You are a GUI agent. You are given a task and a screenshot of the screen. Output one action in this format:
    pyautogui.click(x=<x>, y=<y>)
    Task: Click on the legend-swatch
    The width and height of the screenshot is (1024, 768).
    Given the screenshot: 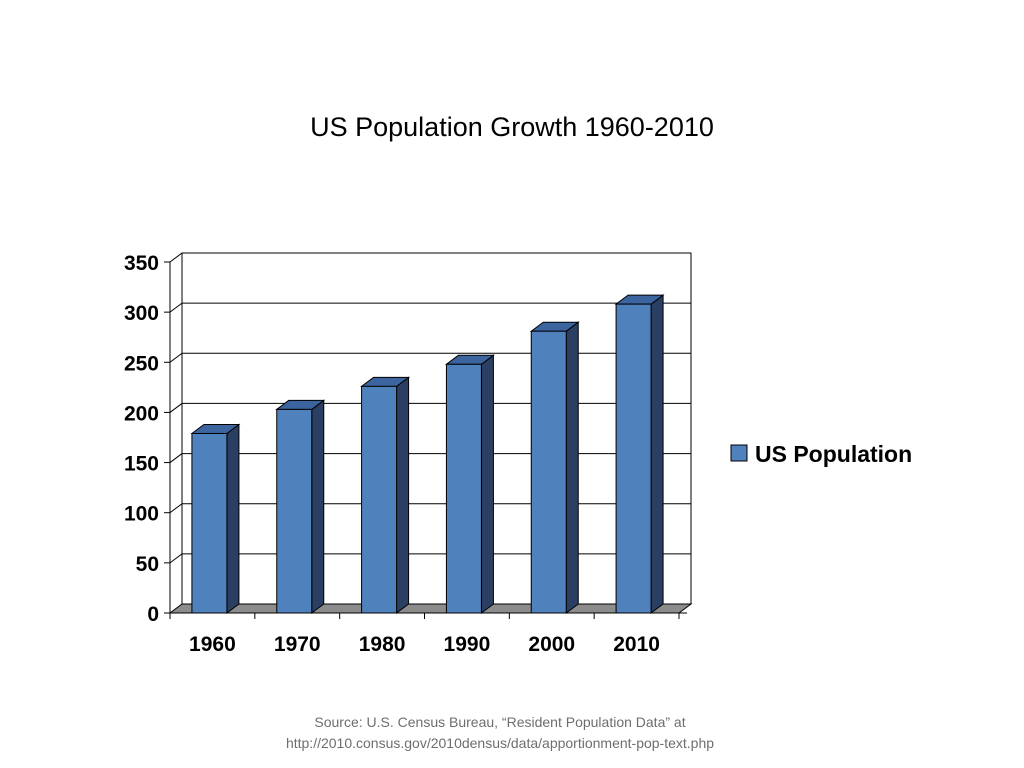 What is the action you would take?
    pyautogui.click(x=739, y=453)
    